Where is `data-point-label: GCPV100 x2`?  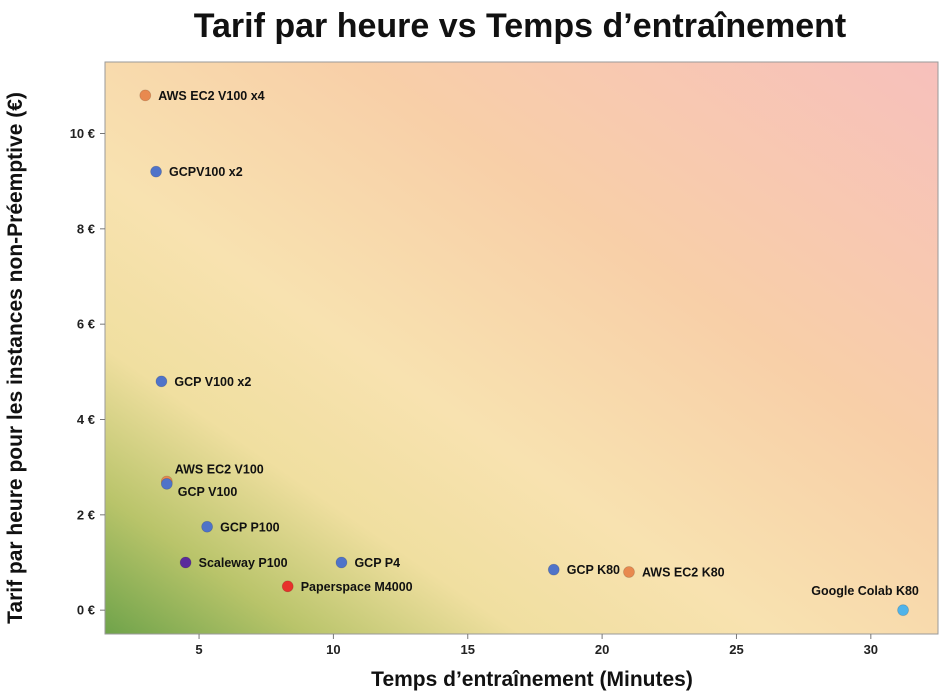 data-point-label: GCPV100 x2 is located at coordinates (206, 172).